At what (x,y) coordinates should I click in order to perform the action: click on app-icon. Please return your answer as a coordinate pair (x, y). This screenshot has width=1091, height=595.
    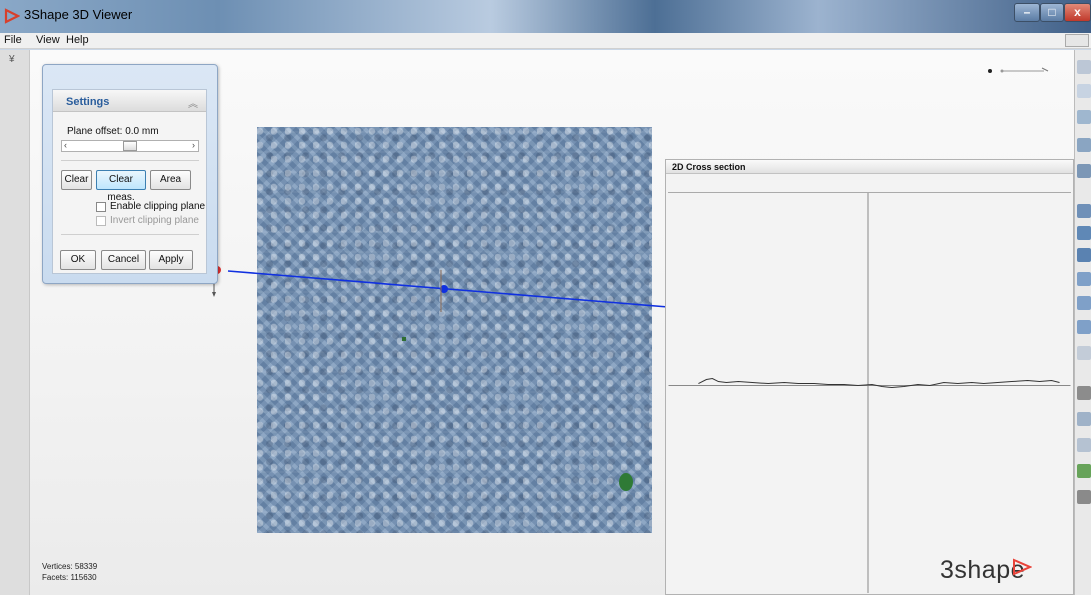
    Looking at the image, I should click on (12, 16).